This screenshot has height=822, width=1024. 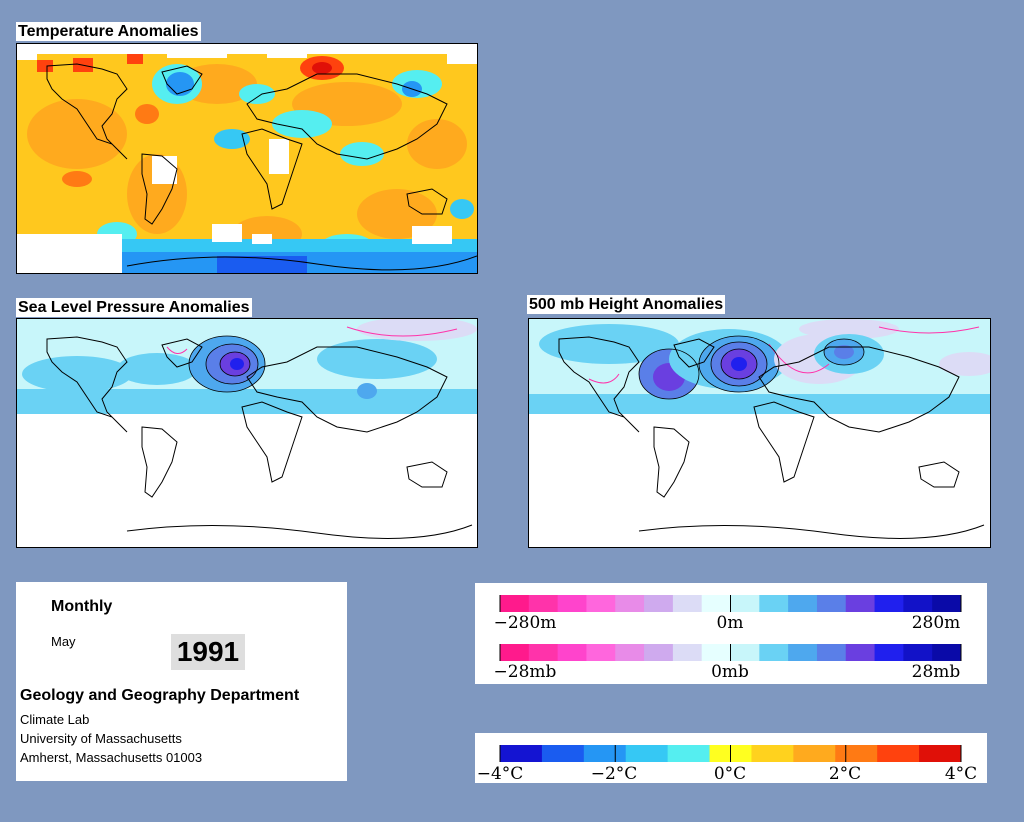 I want to click on year-label: 1991, so click(x=208, y=652).